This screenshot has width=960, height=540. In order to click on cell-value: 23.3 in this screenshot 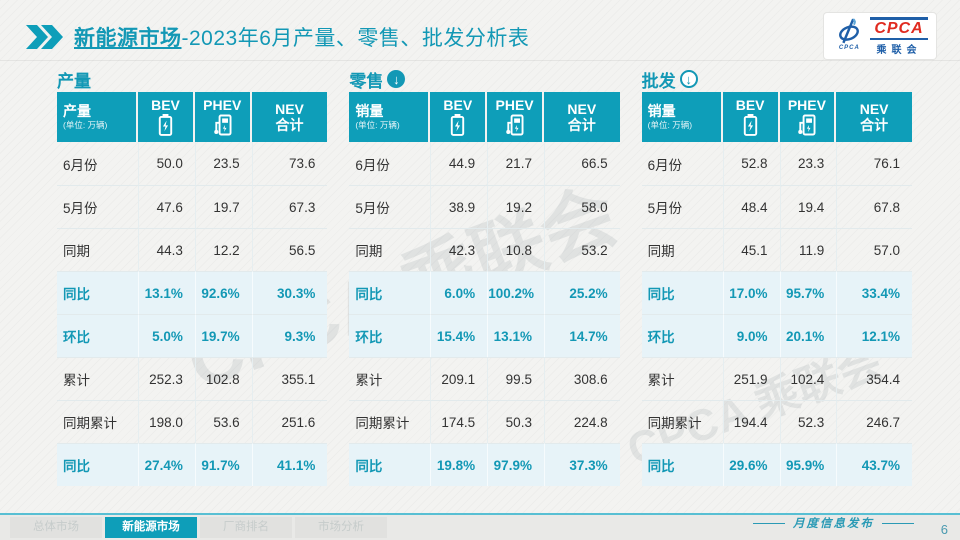, I will do `click(808, 163)`.